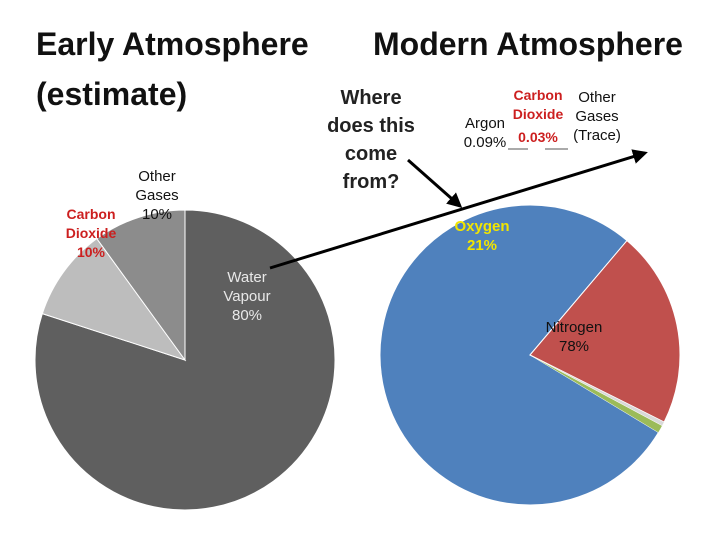  I want to click on label-modern-carbon-dioxide: Carbon Dioxide, so click(538, 104).